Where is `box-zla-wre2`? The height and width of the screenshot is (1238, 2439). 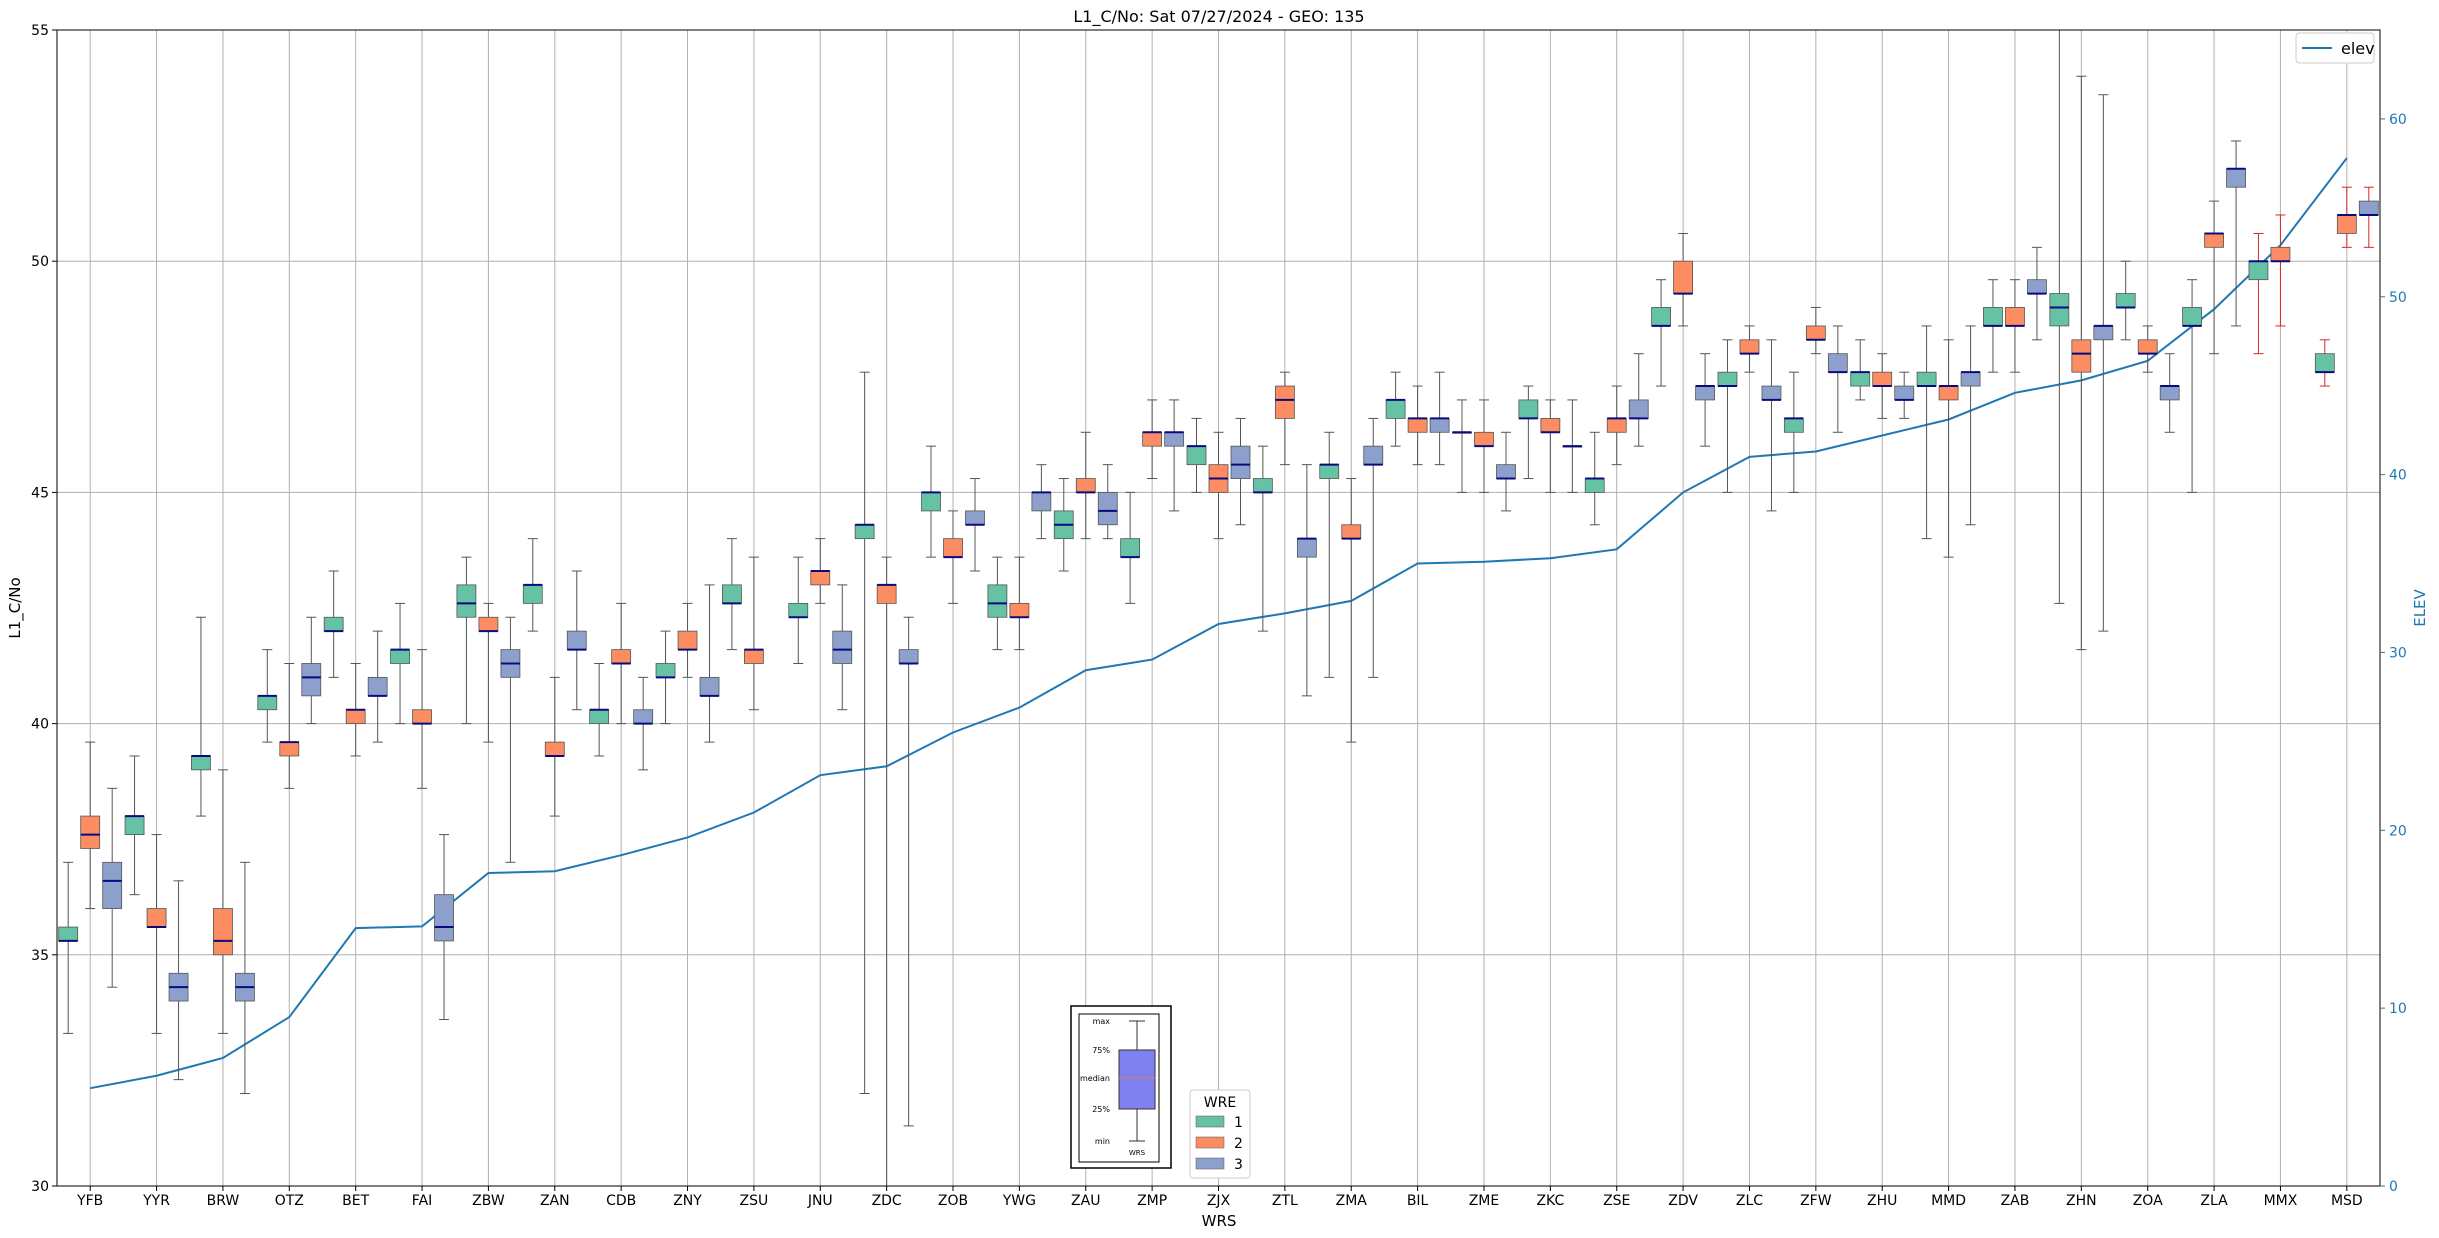
box-zla-wre2 is located at coordinates (2214, 277).